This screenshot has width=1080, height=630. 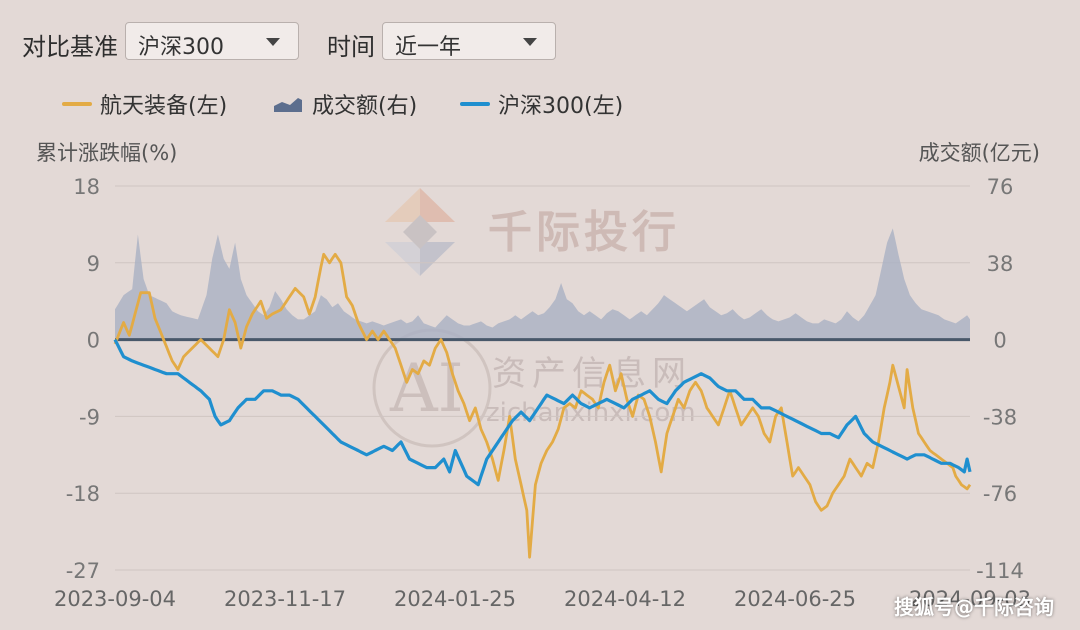 What do you see at coordinates (1000, 494) in the screenshot?
I see `y-right-tick-label: -76` at bounding box center [1000, 494].